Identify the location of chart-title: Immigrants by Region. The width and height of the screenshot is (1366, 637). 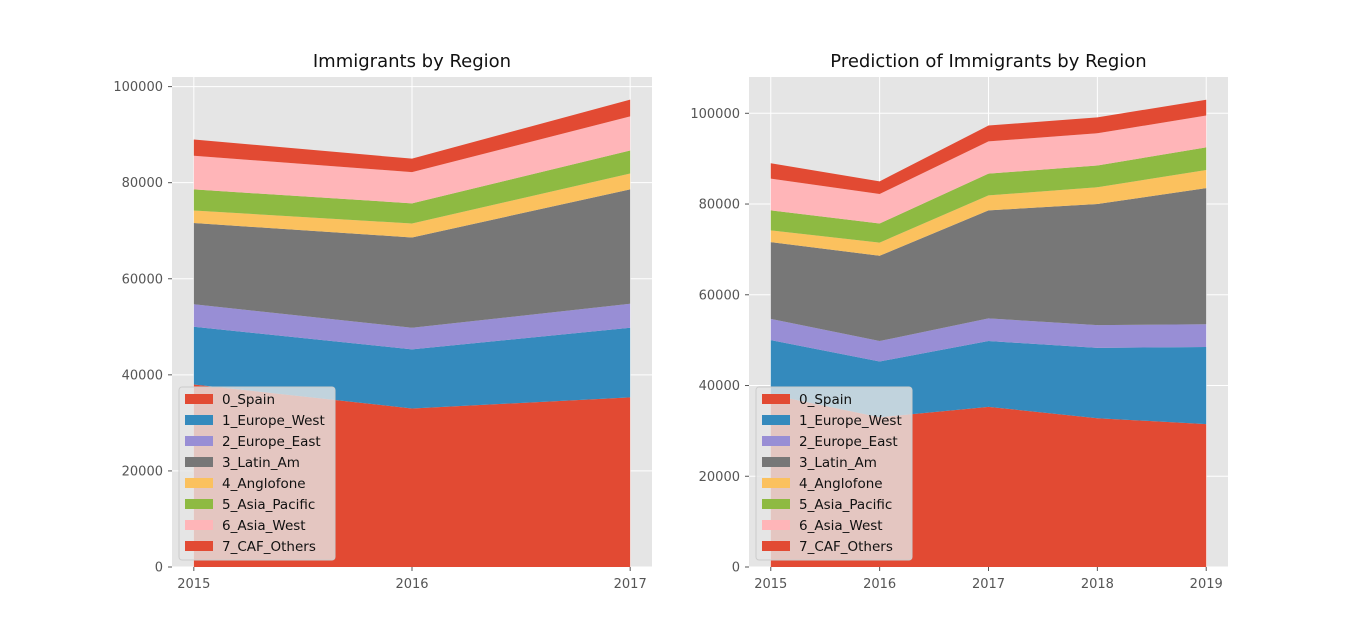
(412, 61).